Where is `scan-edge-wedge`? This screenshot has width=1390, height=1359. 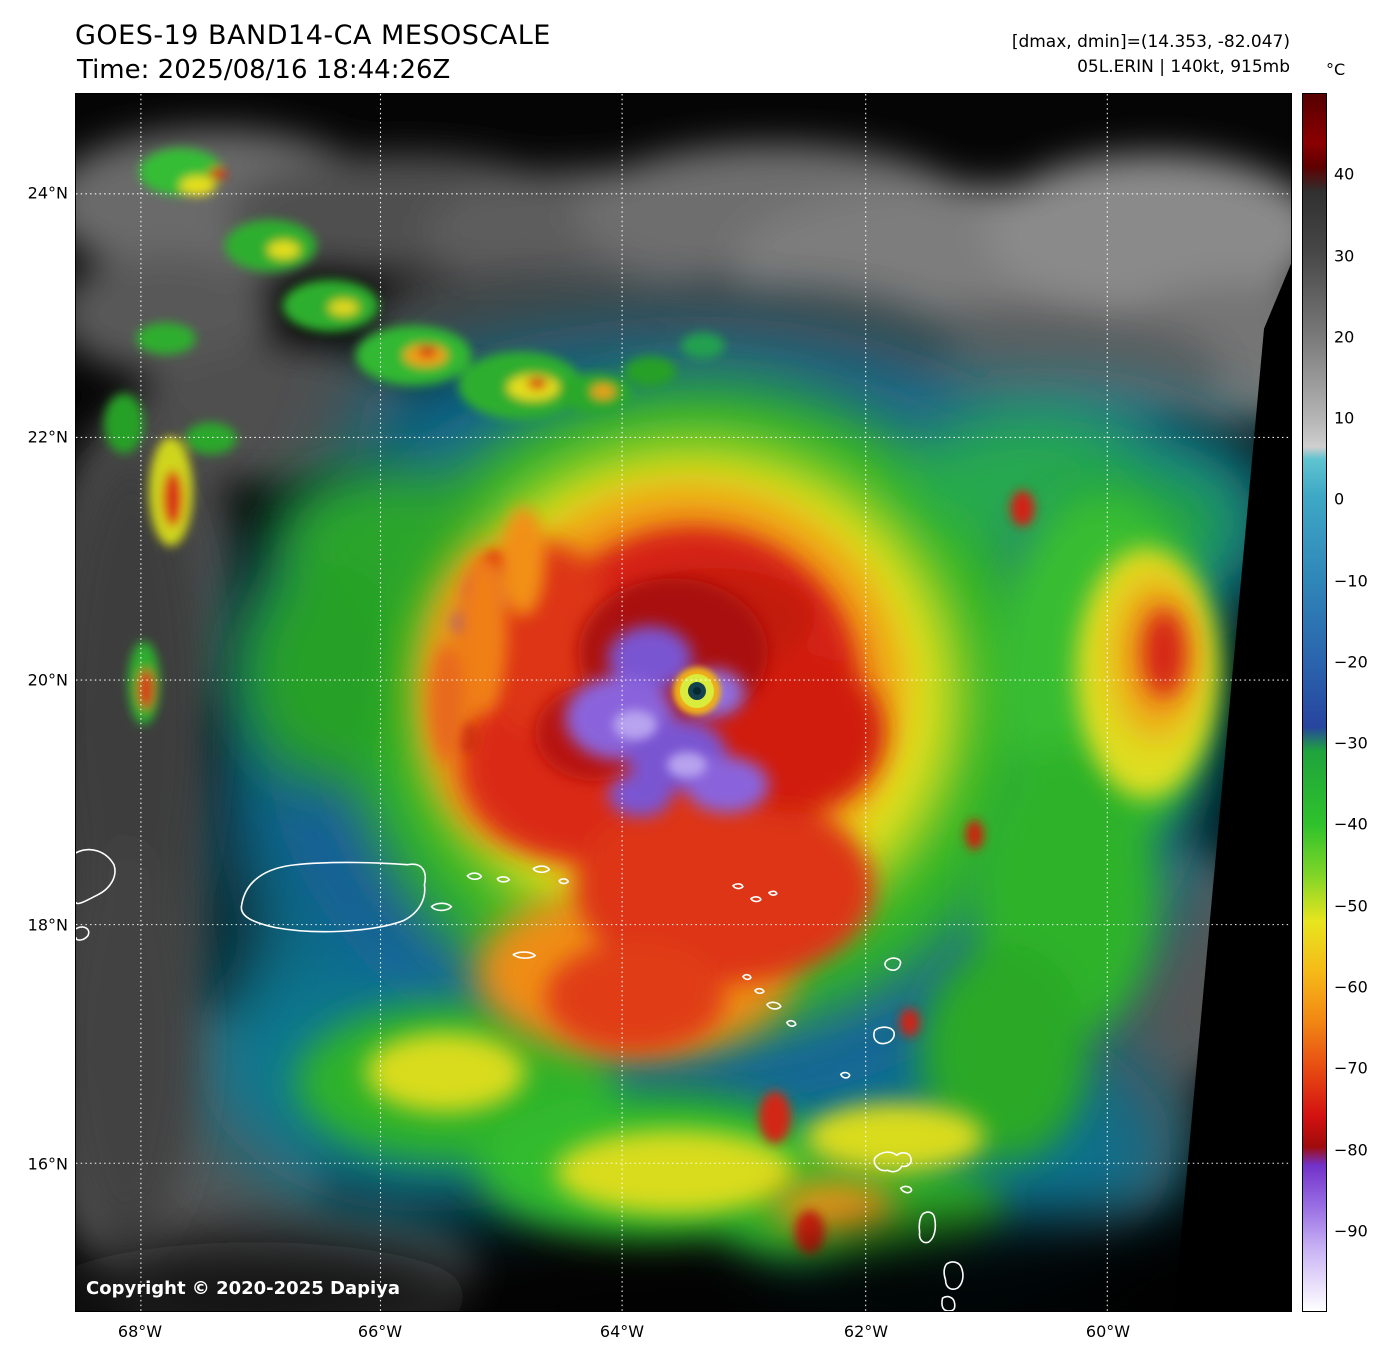
scan-edge-wedge is located at coordinates (1232, 787).